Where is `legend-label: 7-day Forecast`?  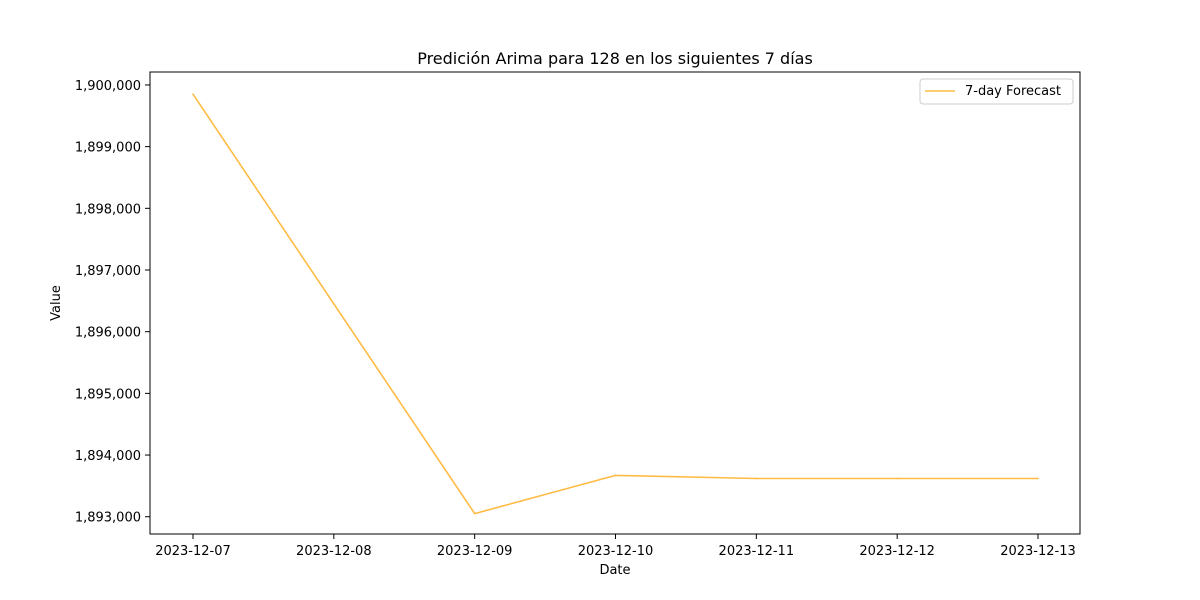
legend-label: 7-day Forecast is located at coordinates (1013, 91).